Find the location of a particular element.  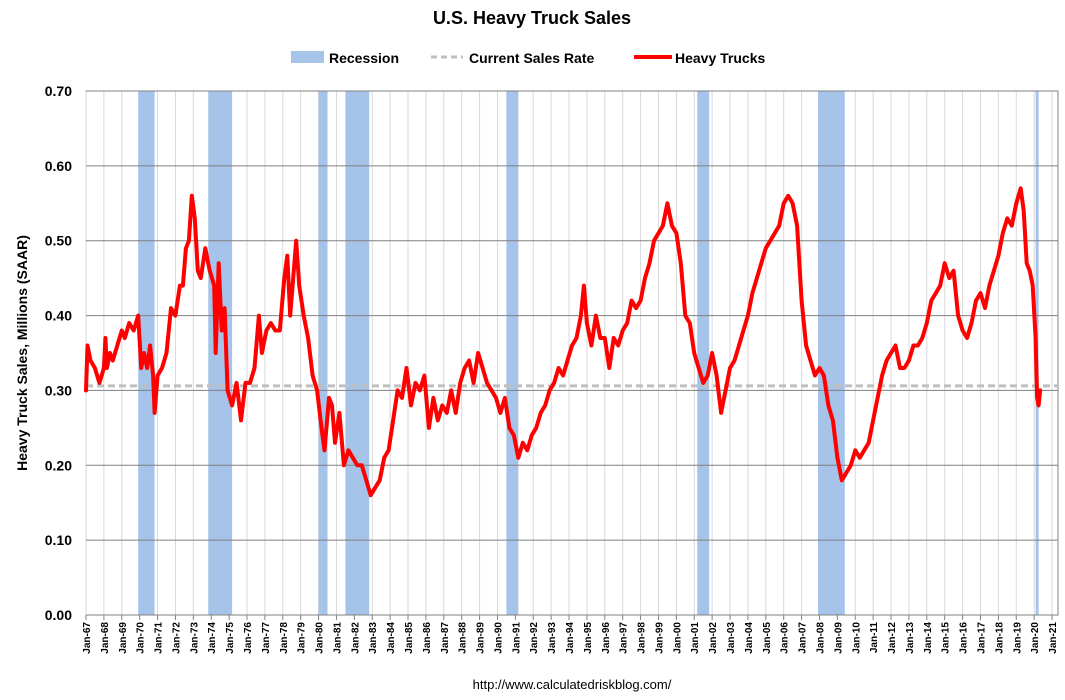

x-tick-label: Jan-20 is located at coordinates (1035, 638).